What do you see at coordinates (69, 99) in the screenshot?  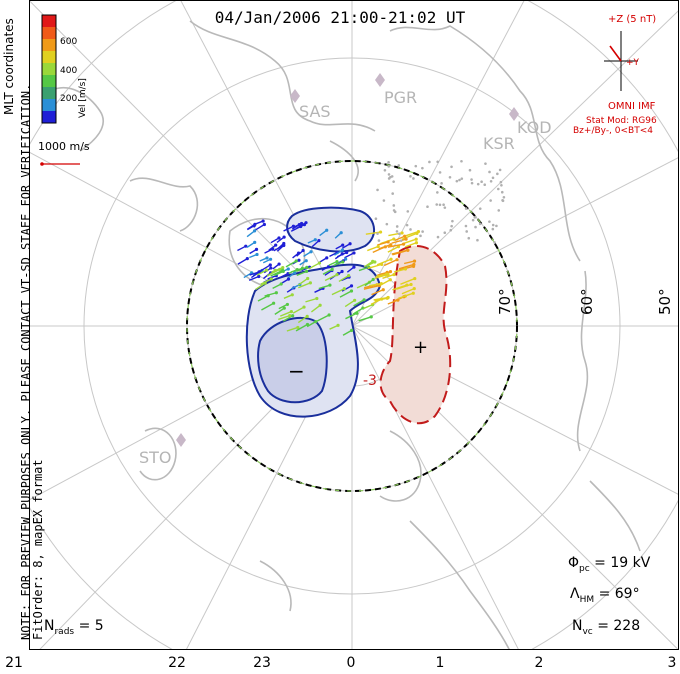 I see `colorbar-tick-200: 200` at bounding box center [69, 99].